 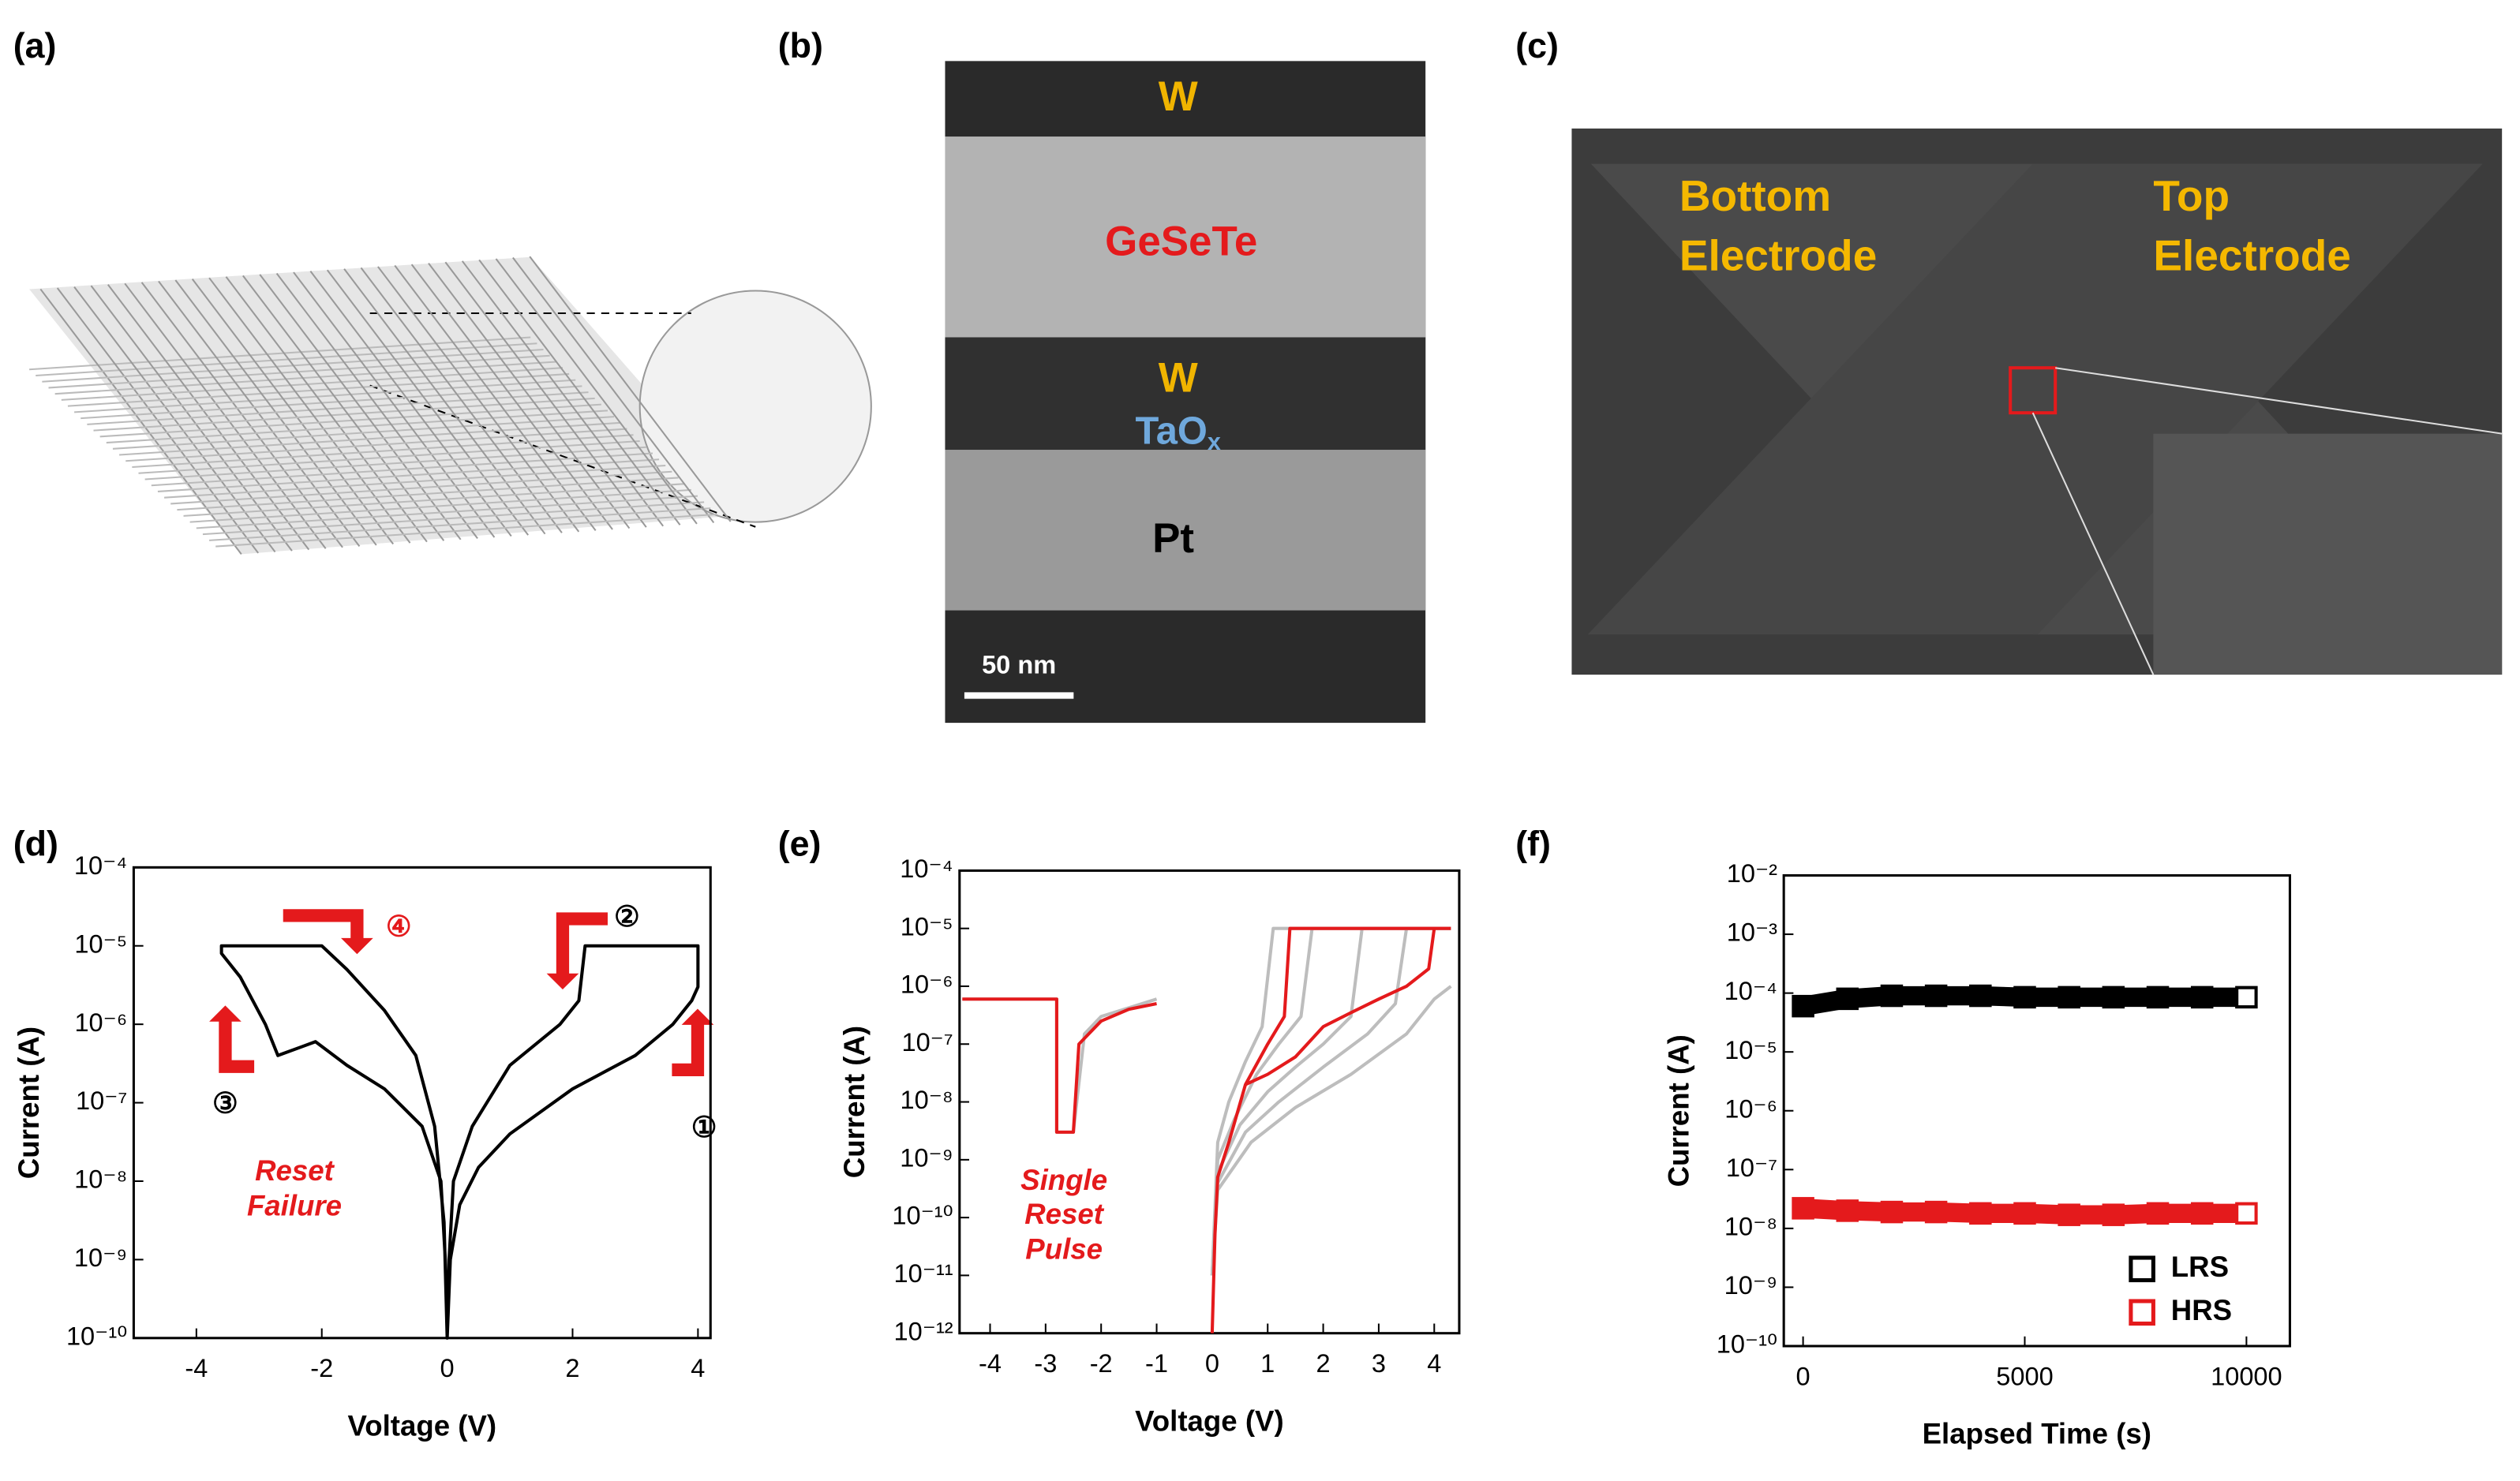 What do you see at coordinates (295, 1170) in the screenshot?
I see `annotation: Reset` at bounding box center [295, 1170].